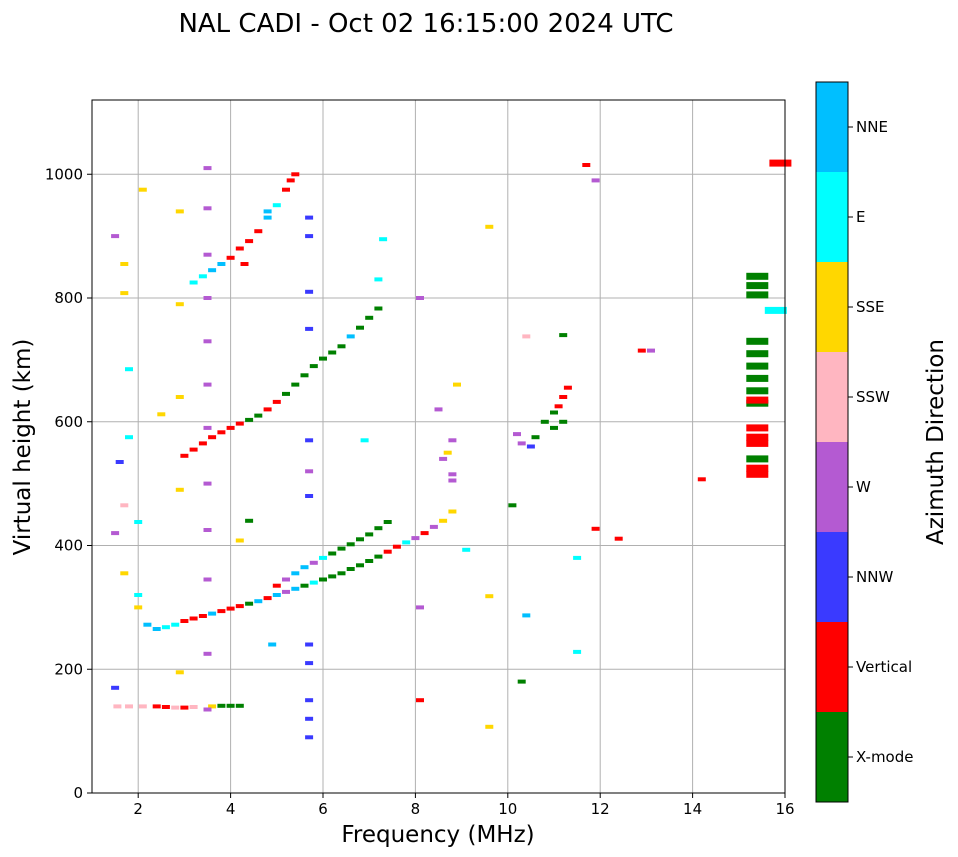 The height and width of the screenshot is (857, 958). I want to click on colorbar-tick-label: NNE, so click(872, 127).